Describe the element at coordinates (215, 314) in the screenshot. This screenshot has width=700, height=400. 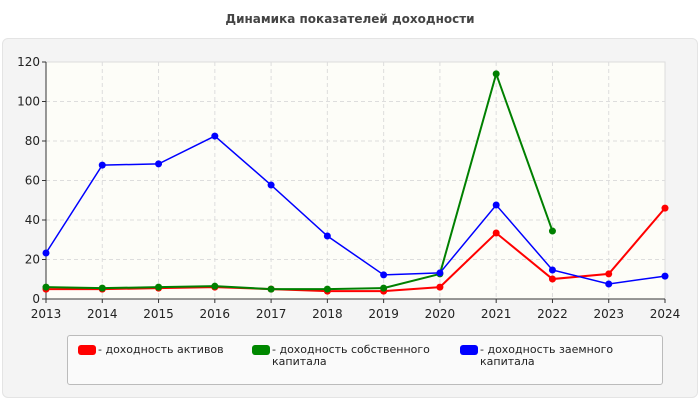
I see `x-tick-label: 2016` at that location.